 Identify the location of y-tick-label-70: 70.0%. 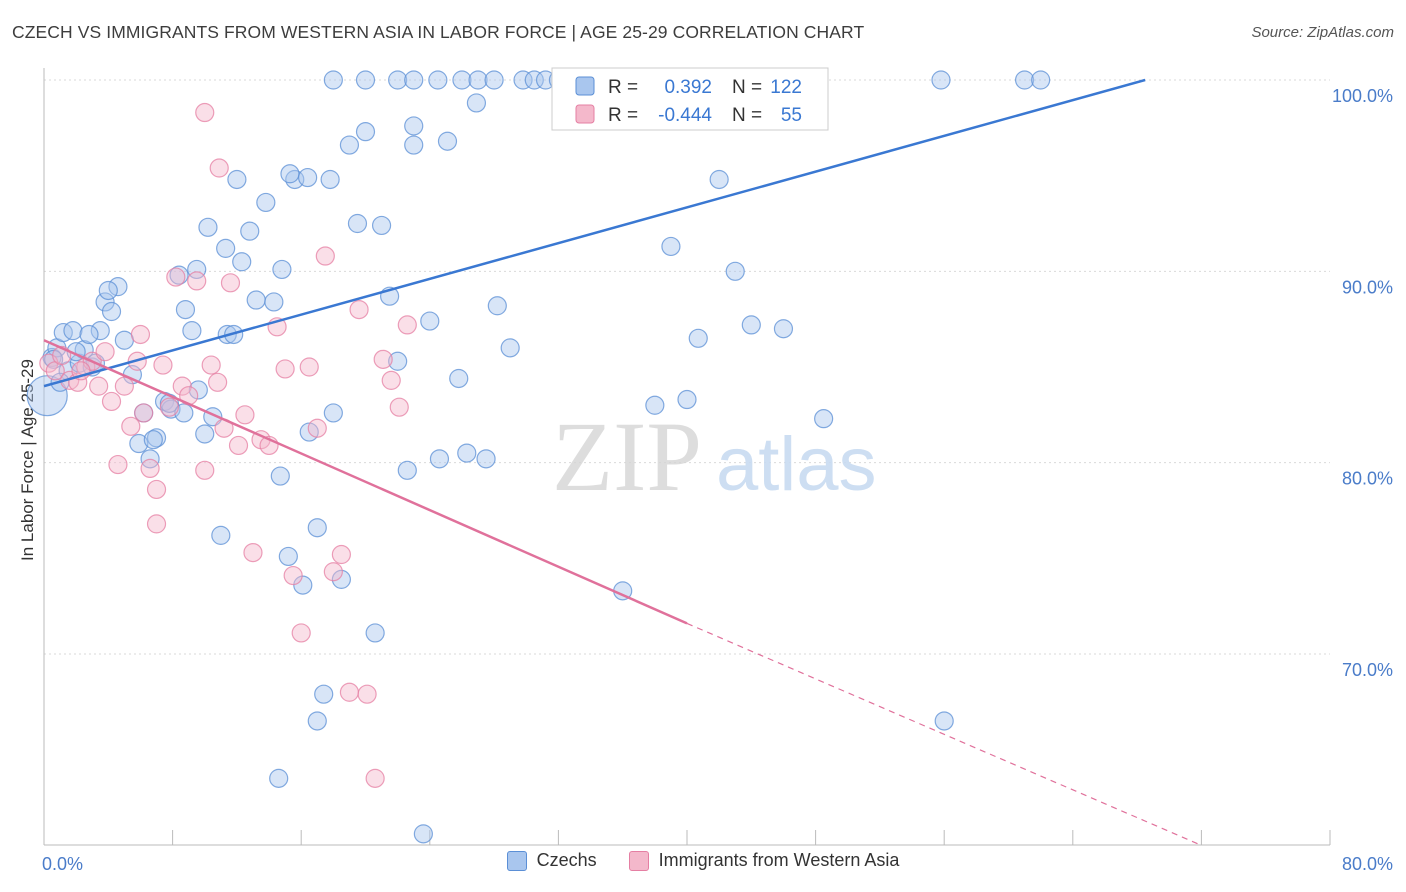
(1367, 670).